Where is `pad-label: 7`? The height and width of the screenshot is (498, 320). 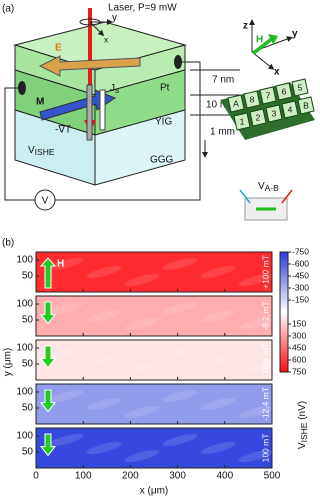 pad-label: 7 is located at coordinates (268, 95).